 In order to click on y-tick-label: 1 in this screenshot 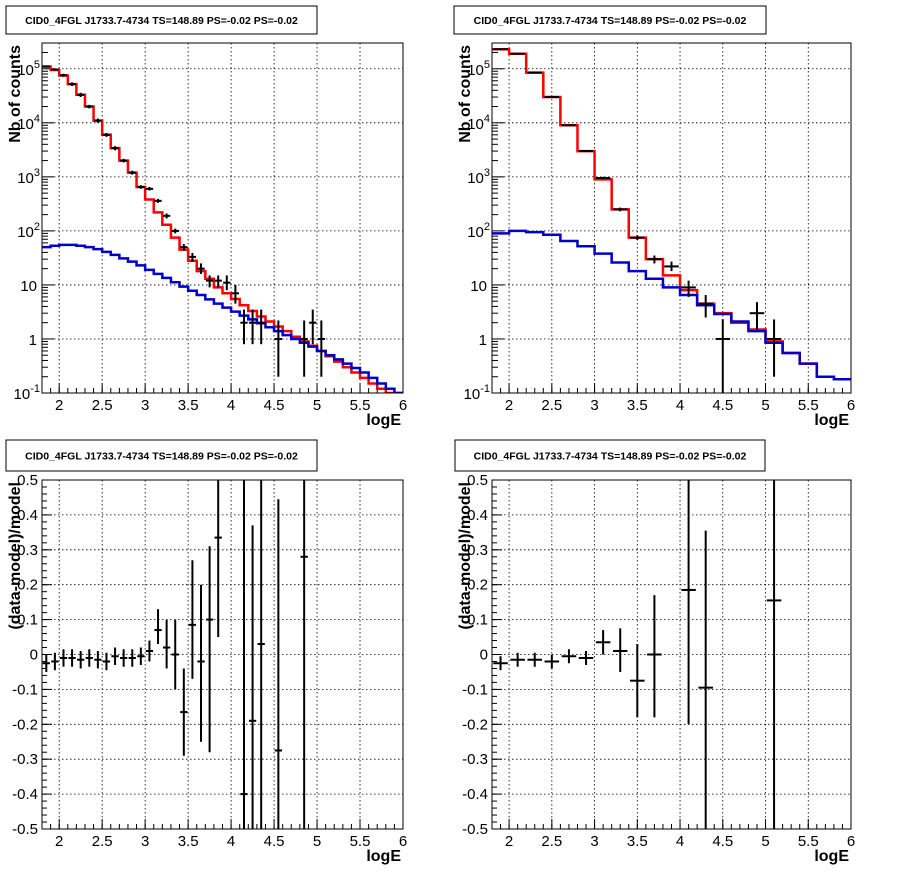, I will do `click(483, 340)`.